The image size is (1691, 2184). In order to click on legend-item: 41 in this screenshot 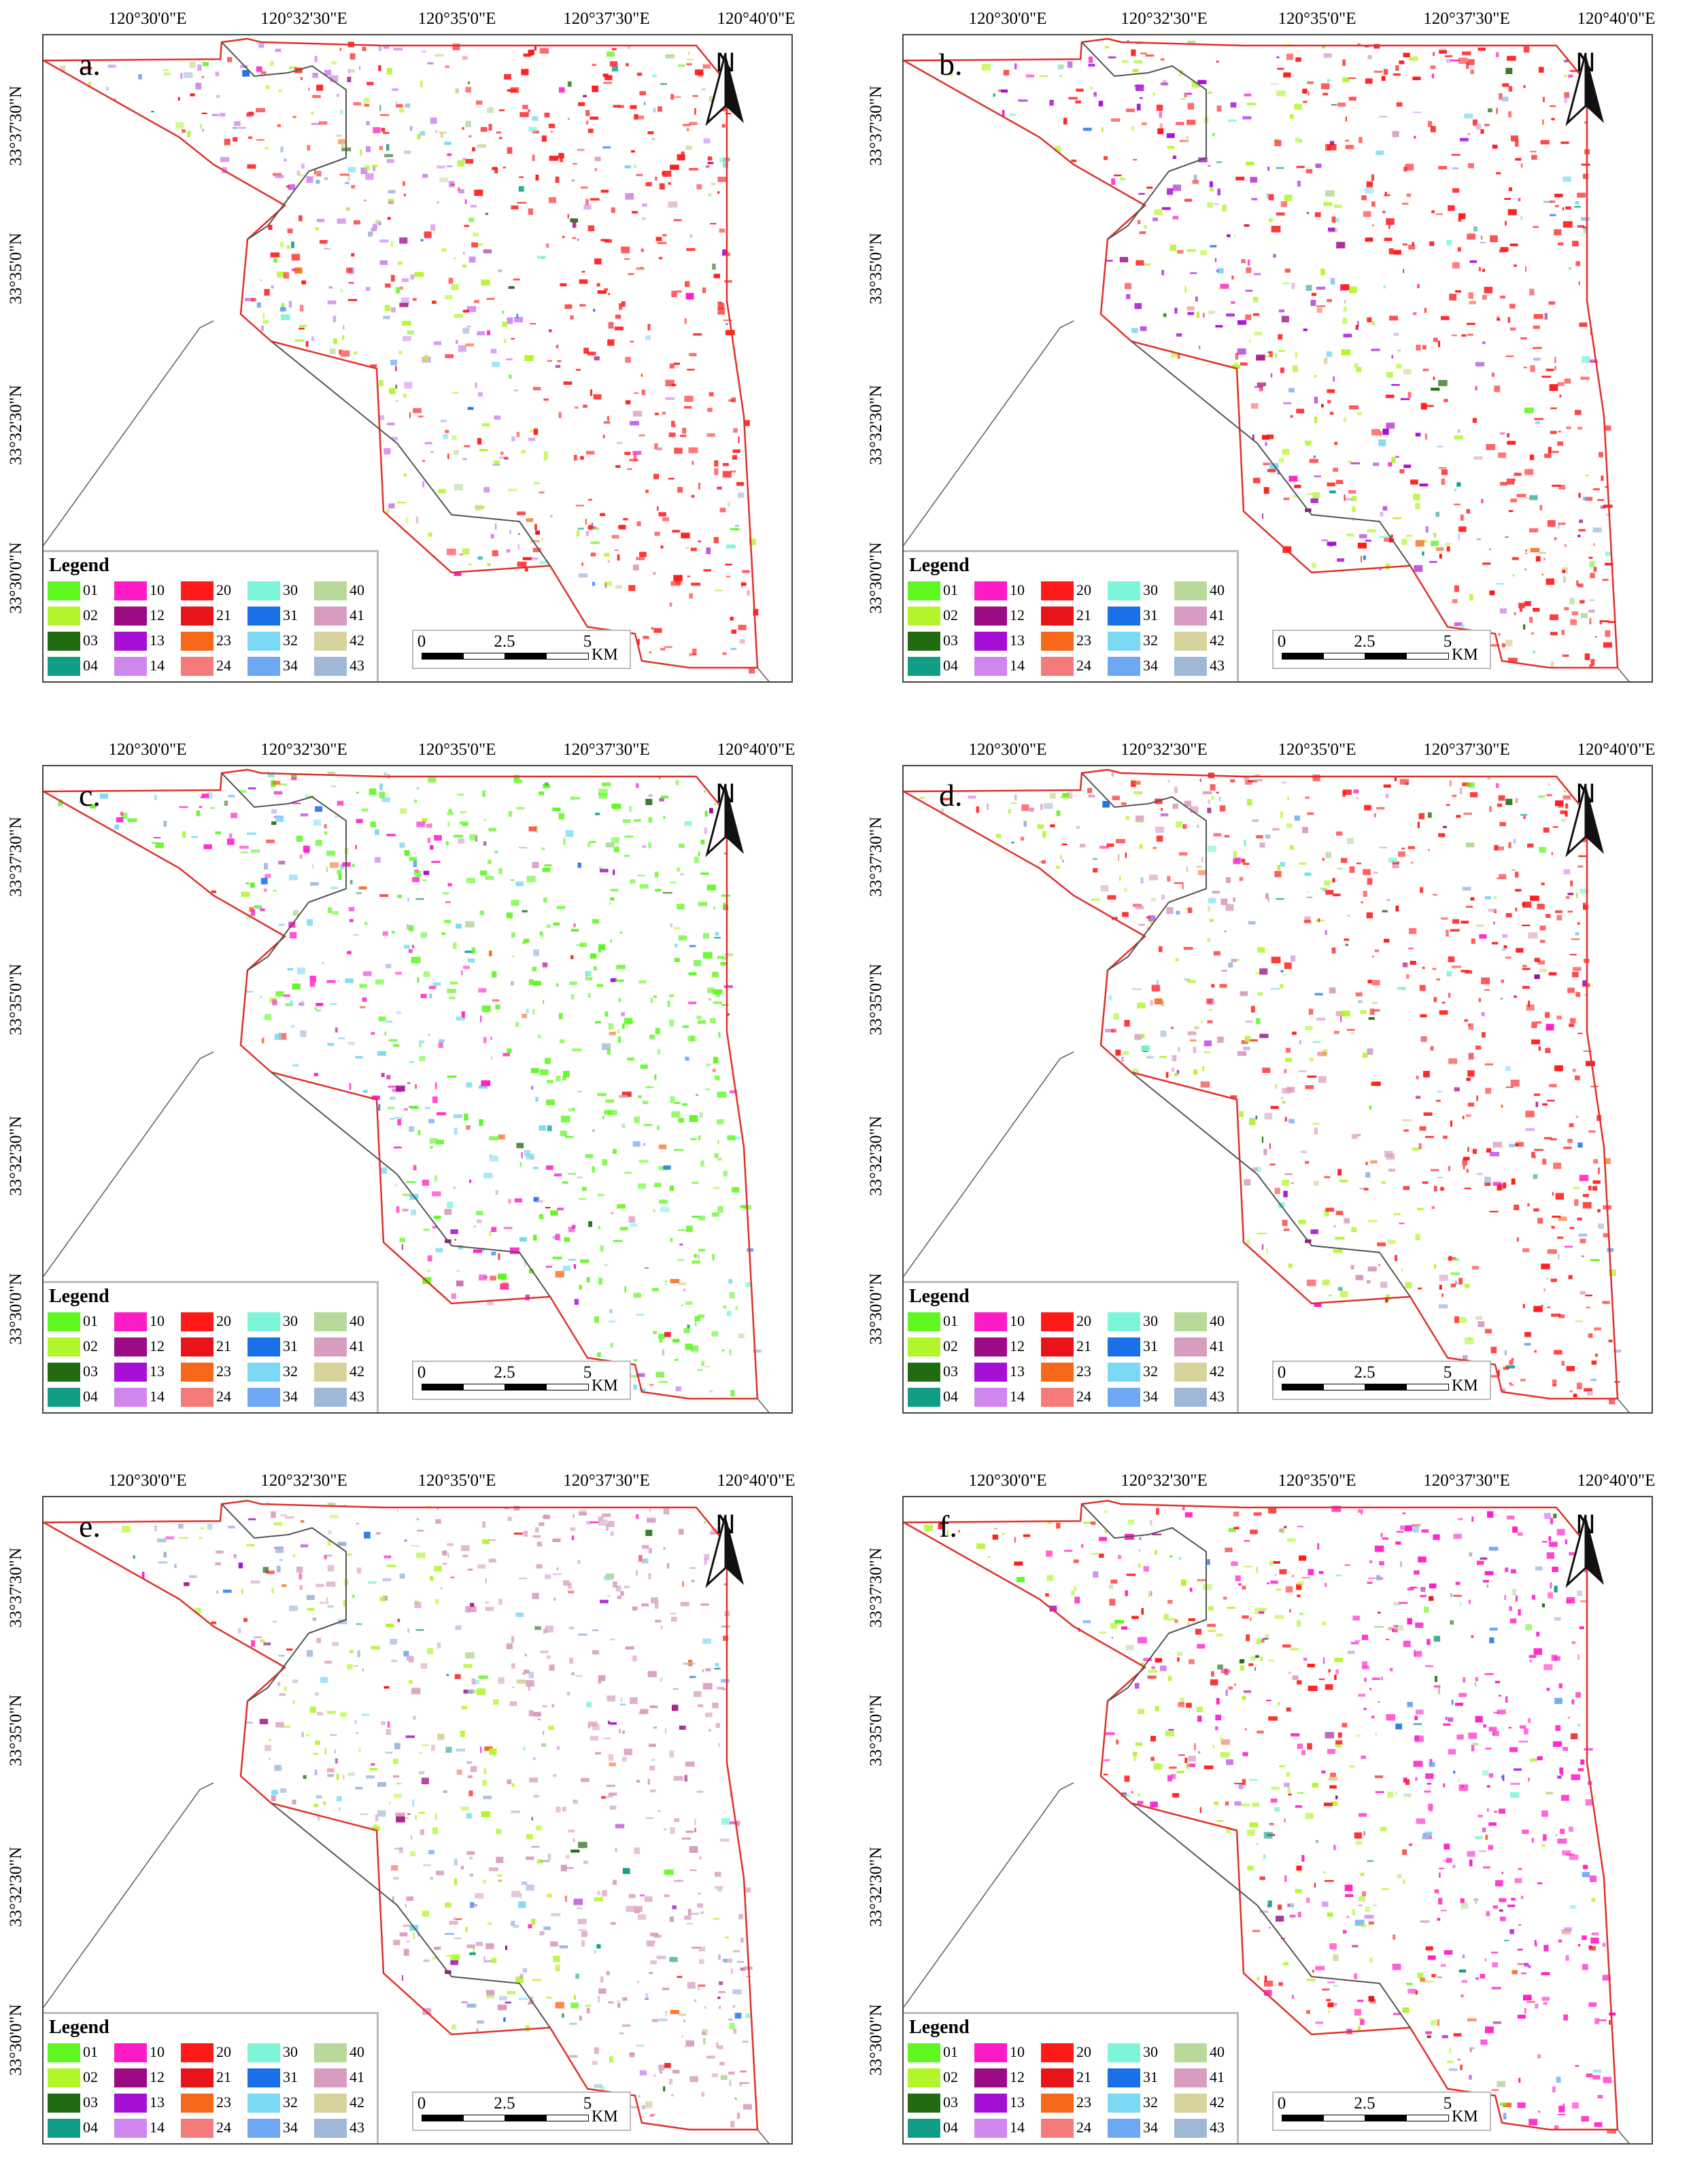, I will do `click(343, 2077)`.